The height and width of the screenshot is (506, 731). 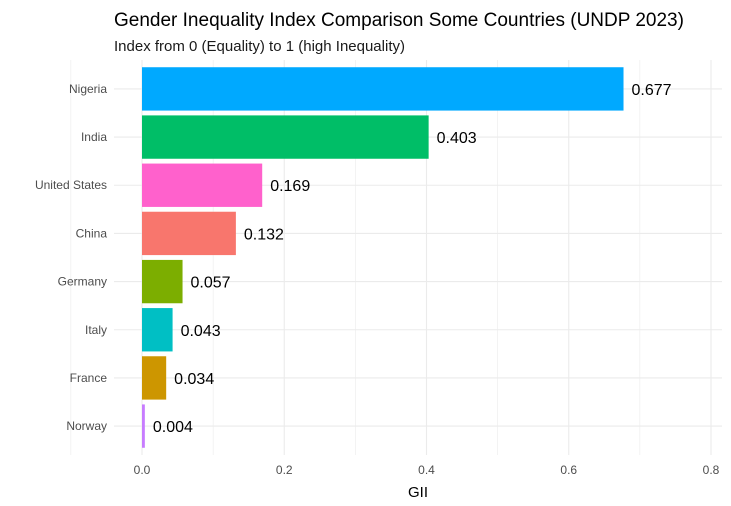 What do you see at coordinates (162, 281) in the screenshot?
I see `bar-germany` at bounding box center [162, 281].